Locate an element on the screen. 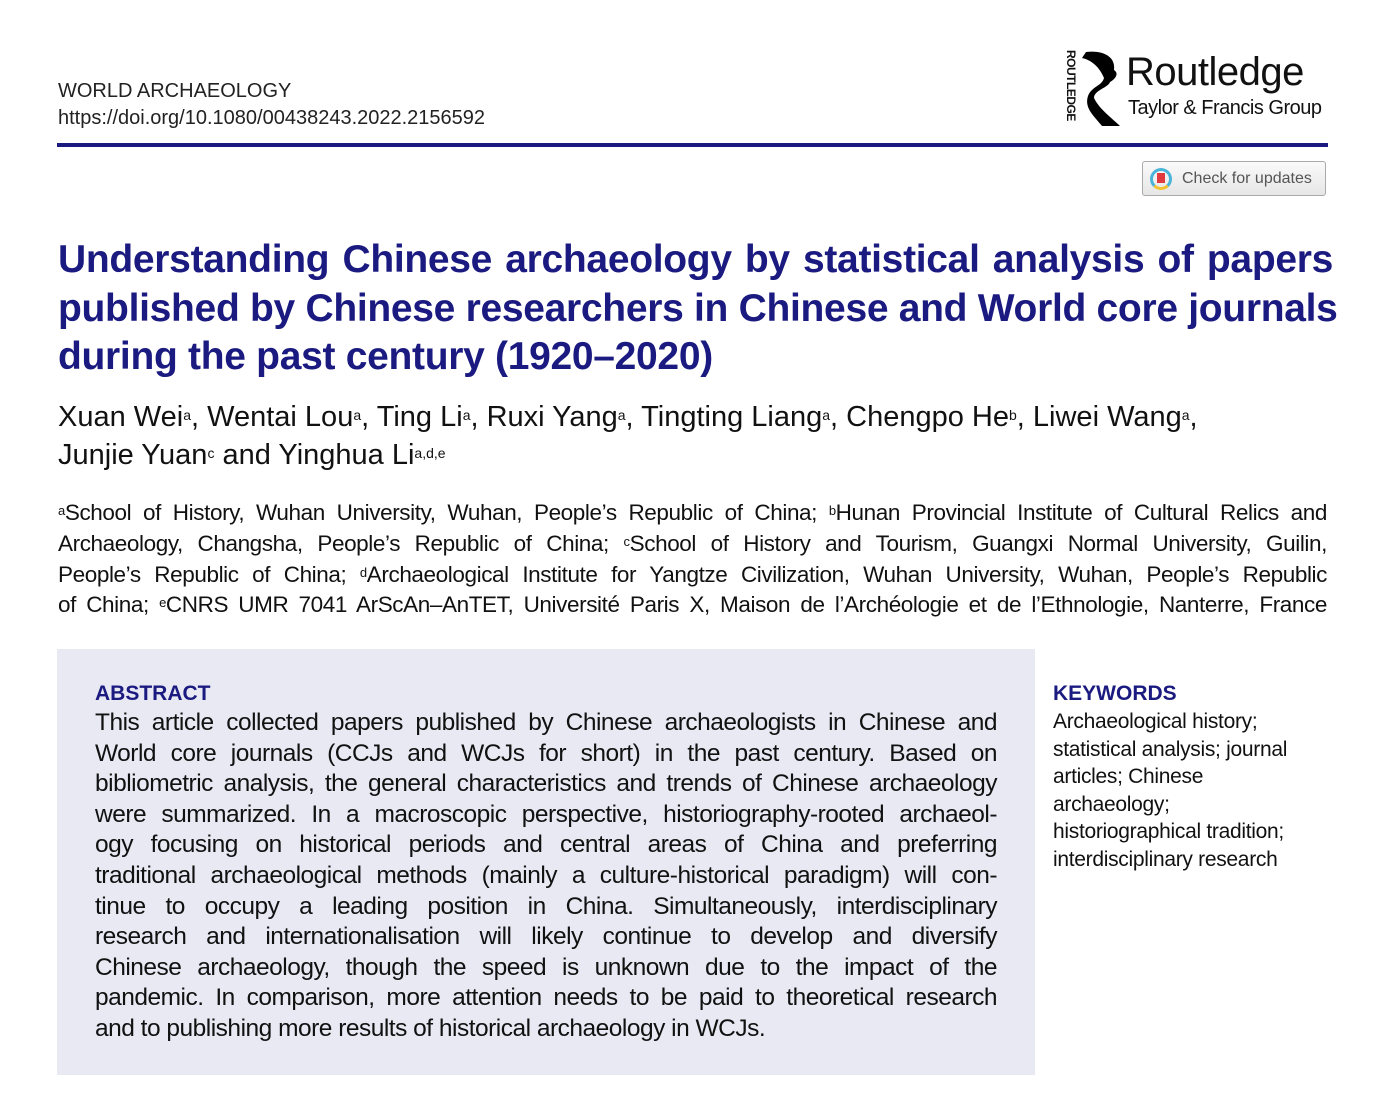  title-line: during the past century (1920–2020) is located at coordinates (385, 356).